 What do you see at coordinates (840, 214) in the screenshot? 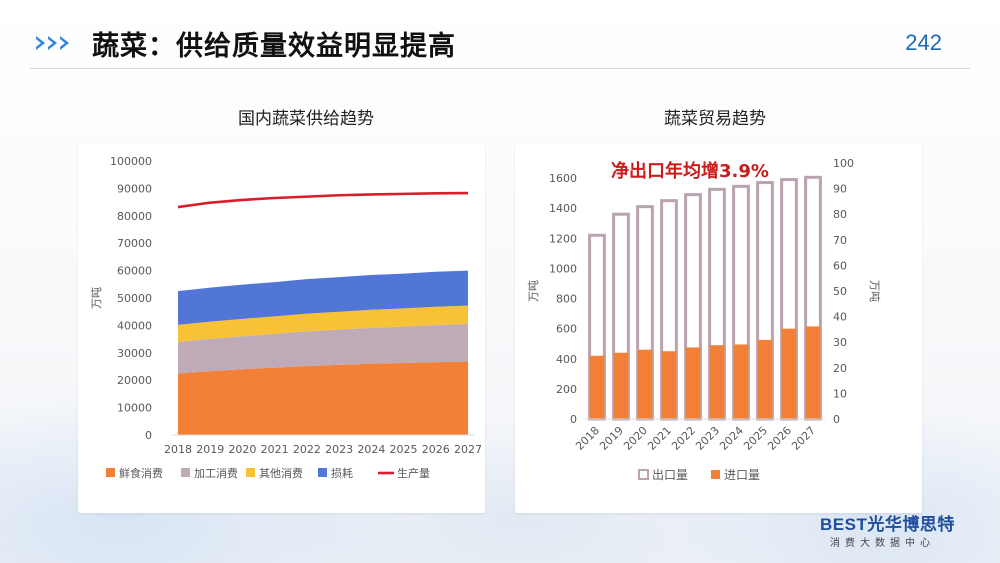
I see `y2-tick-label: 80` at bounding box center [840, 214].